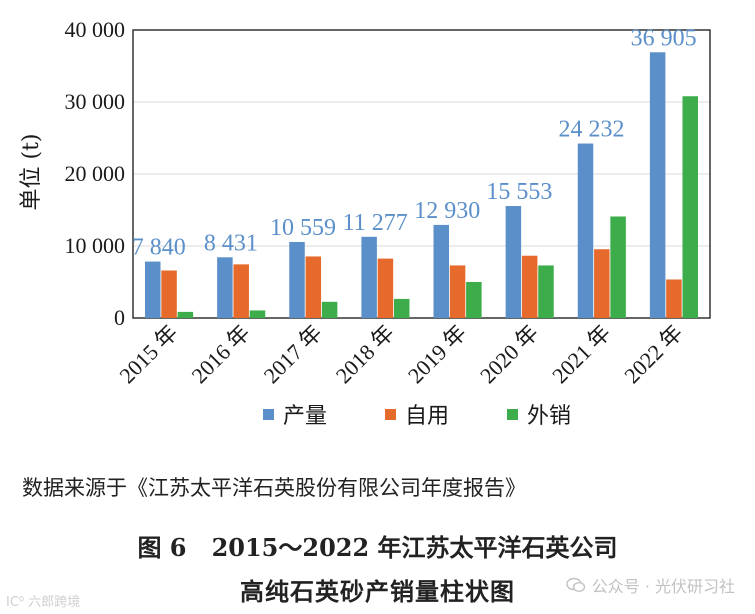  I want to click on x-tick-label: 2016 年, so click(220, 354).